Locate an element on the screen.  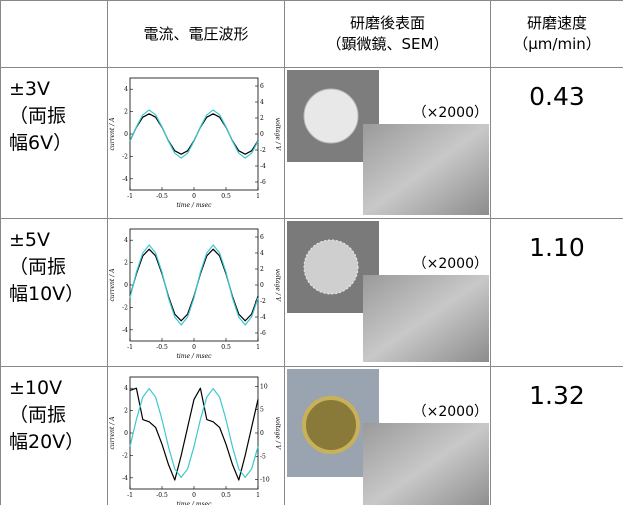
y2-tick-label: 5 is located at coordinates (262, 410).